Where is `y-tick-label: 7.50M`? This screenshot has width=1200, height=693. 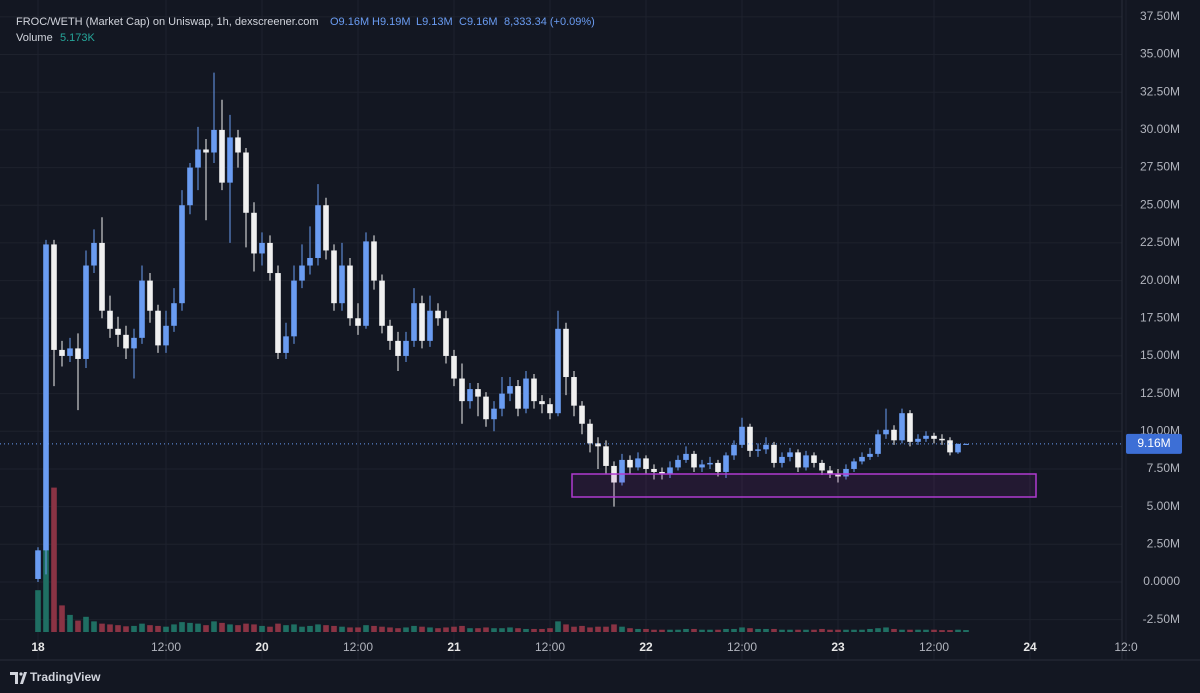 y-tick-label: 7.50M is located at coordinates (1163, 468).